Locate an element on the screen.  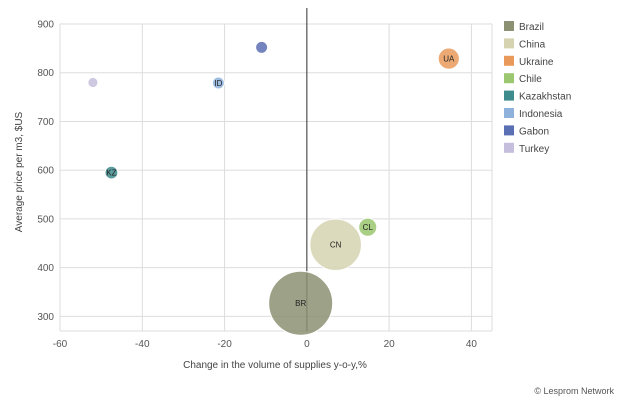
legend-label: Turkey is located at coordinates (534, 149).